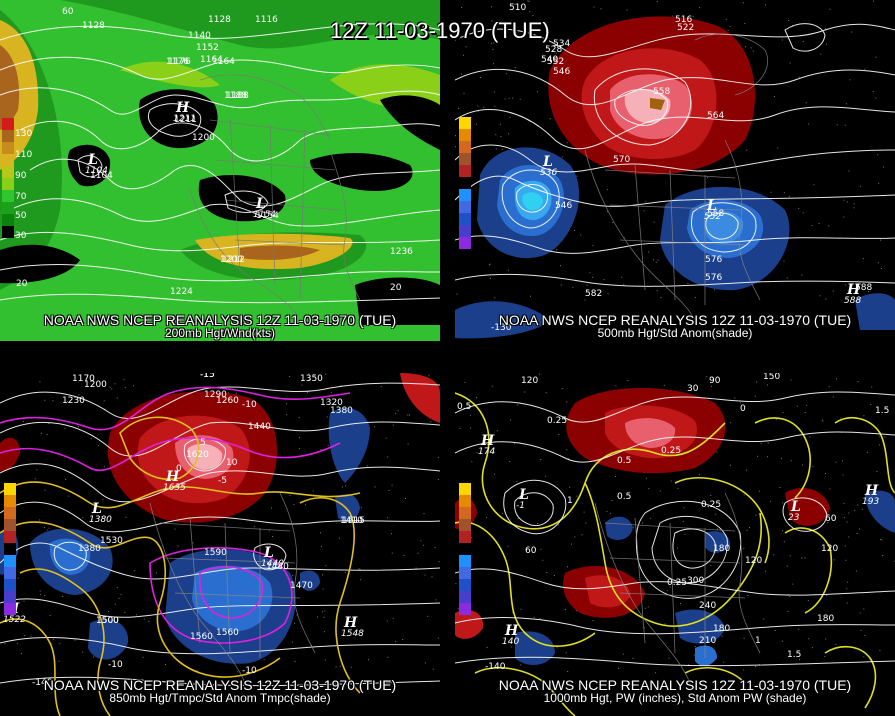  What do you see at coordinates (115, 665) in the screenshot?
I see `temp-label: -10` at bounding box center [115, 665].